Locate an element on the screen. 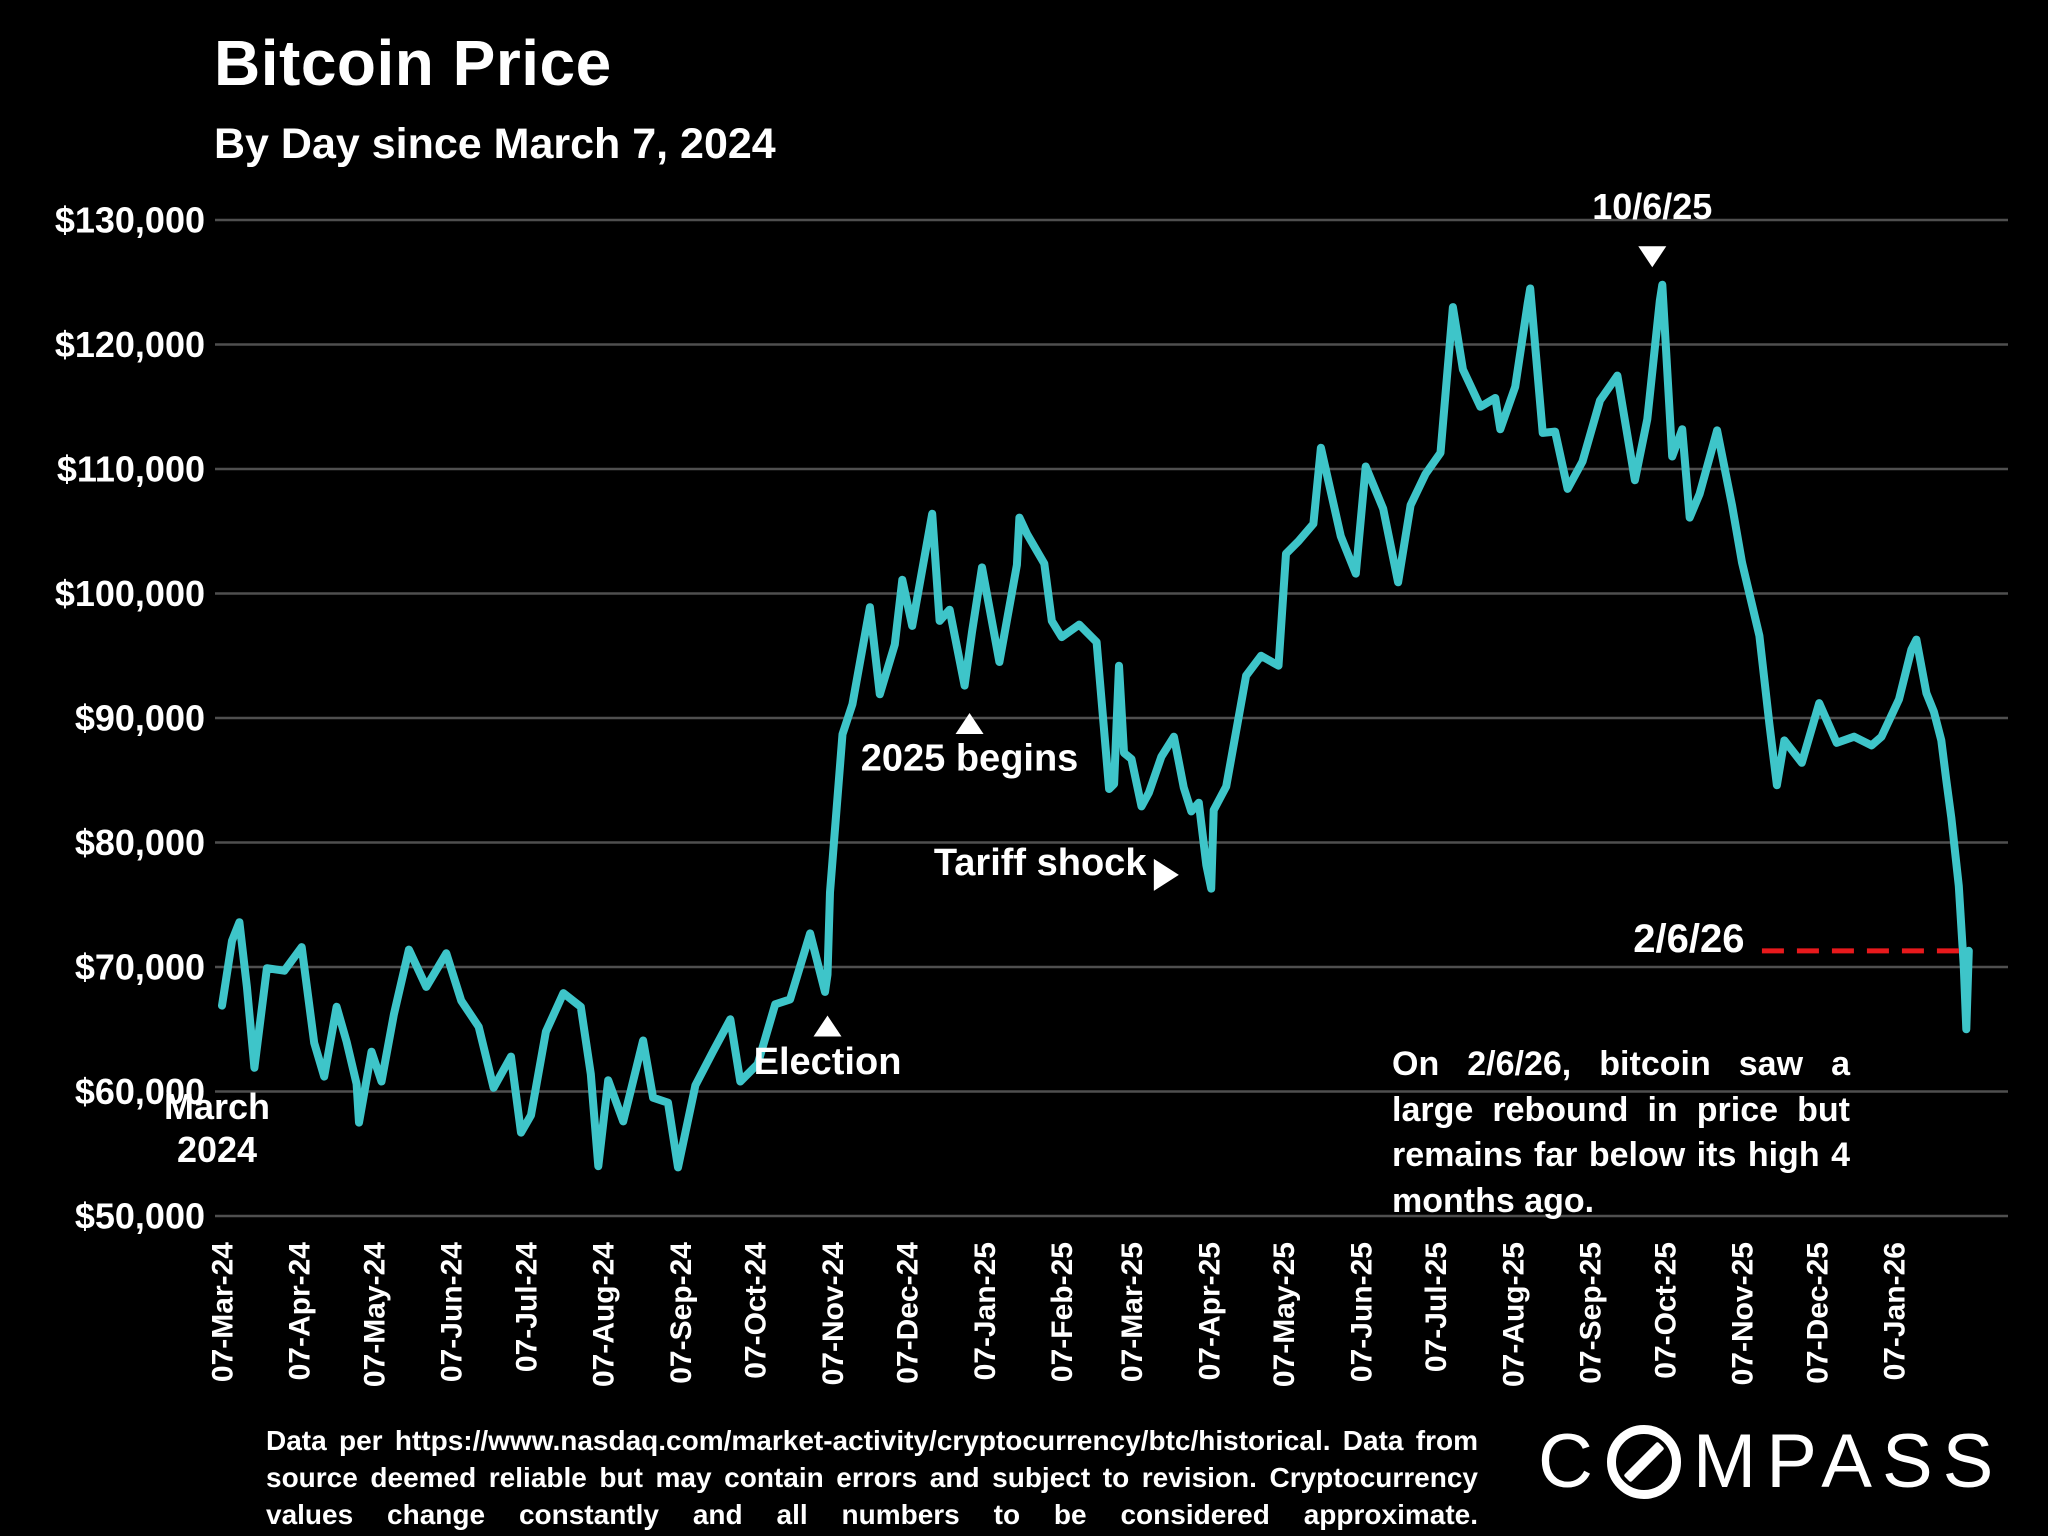 The height and width of the screenshot is (1536, 2048). x-axis-label: 07-Oct-25 is located at coordinates (1665, 1310).